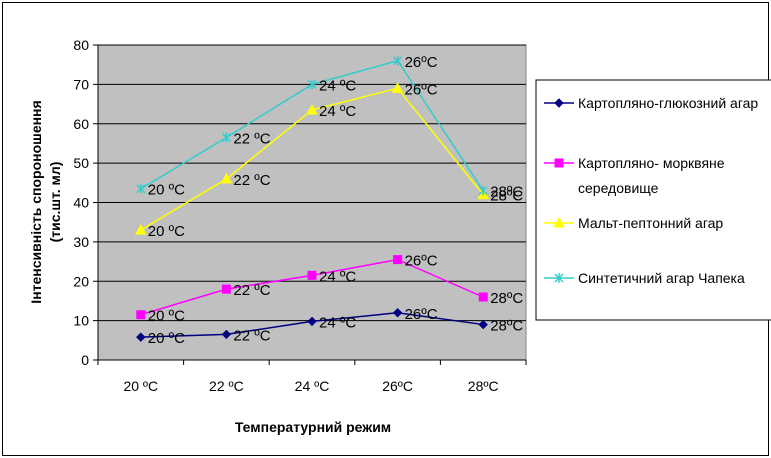 The width and height of the screenshot is (771, 458). I want to click on y-tick-label: 30, so click(81, 242).